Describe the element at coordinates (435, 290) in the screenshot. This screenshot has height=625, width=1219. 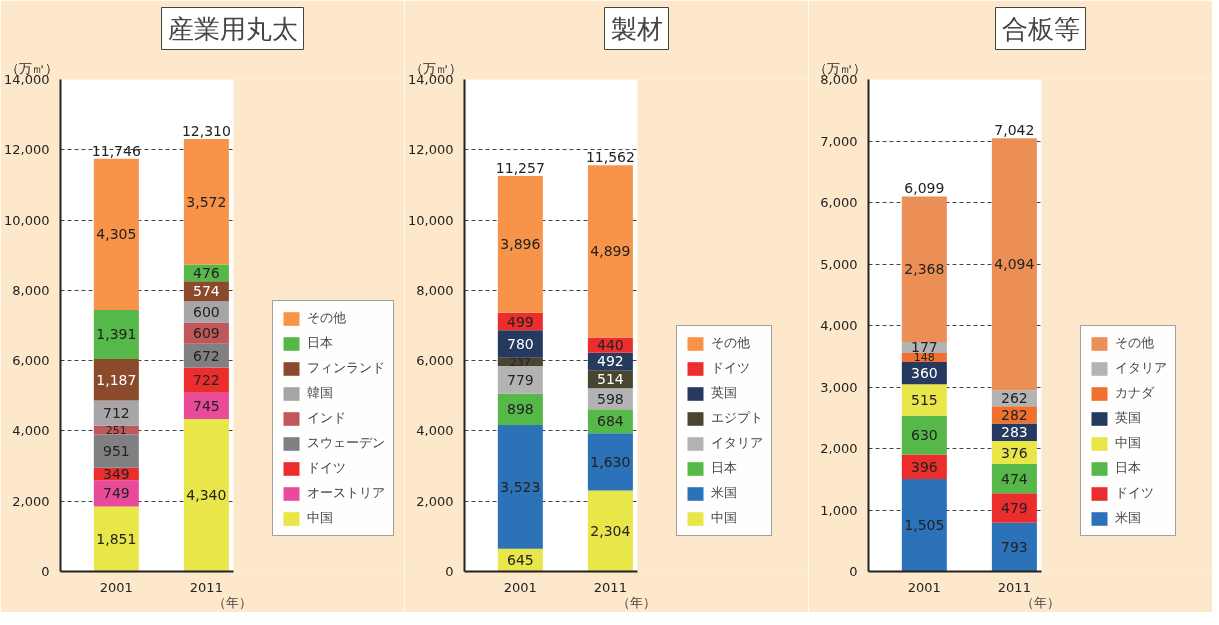
I see `y-tick-label: 8,000` at that location.